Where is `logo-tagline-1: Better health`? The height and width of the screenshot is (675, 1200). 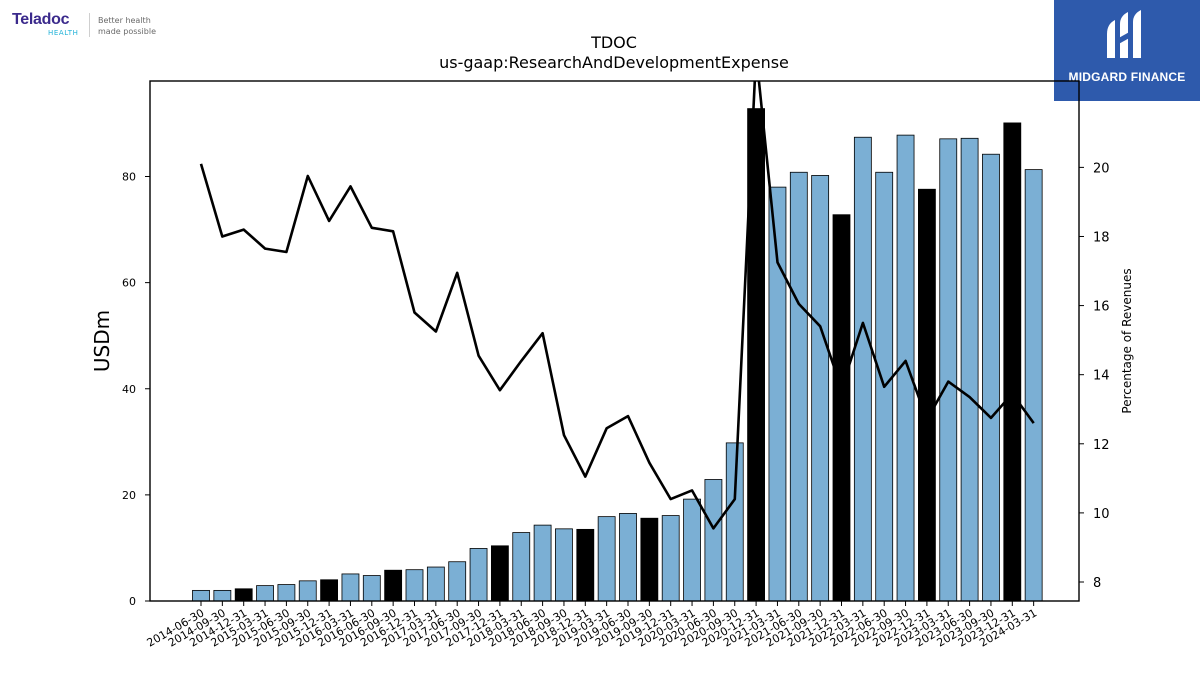
logo-tagline-1: Better health is located at coordinates (124, 20).